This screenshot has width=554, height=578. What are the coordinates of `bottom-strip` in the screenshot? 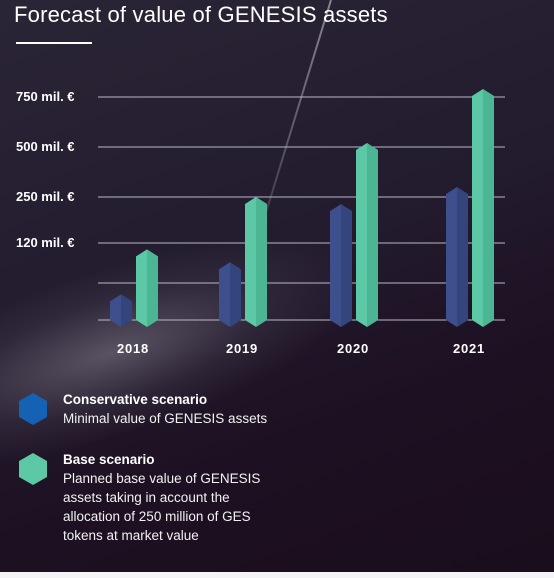 It's located at (277, 575).